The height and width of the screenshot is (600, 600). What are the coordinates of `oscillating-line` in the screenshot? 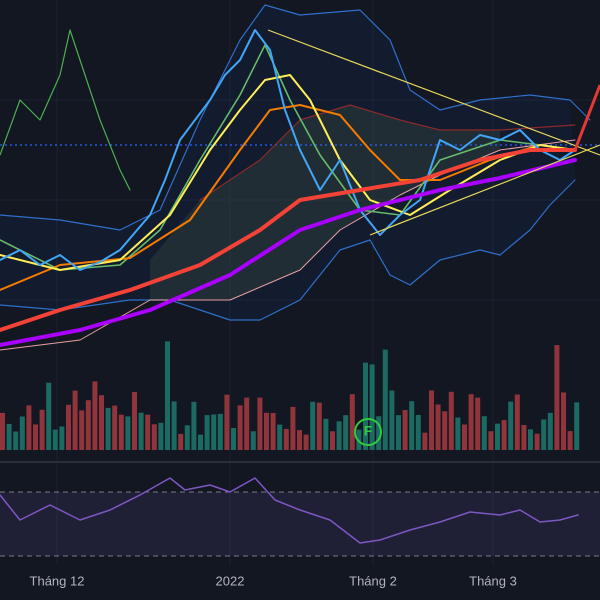 It's located at (65, 110).